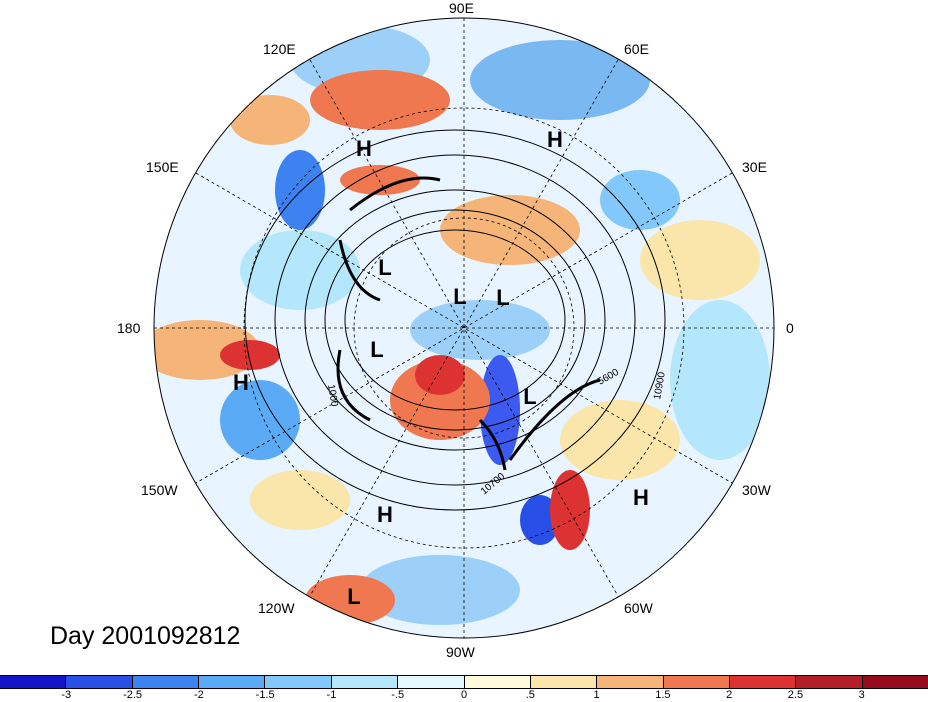 The height and width of the screenshot is (702, 928). Describe the element at coordinates (398, 695) in the screenshot. I see `colorbar-tick-label: -.5` at that location.